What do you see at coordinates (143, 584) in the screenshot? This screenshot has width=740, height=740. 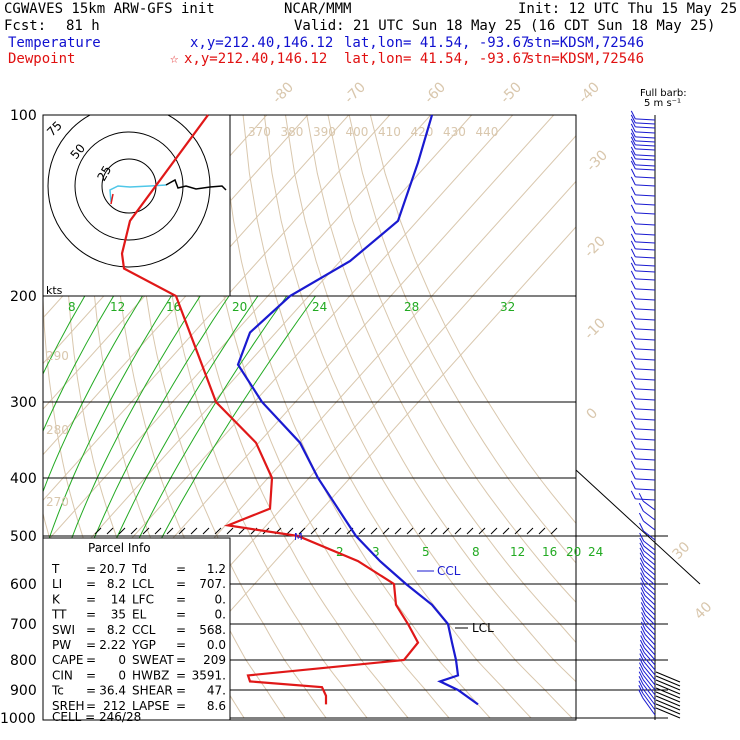 I see `parcel-cell-value: LCL` at bounding box center [143, 584].